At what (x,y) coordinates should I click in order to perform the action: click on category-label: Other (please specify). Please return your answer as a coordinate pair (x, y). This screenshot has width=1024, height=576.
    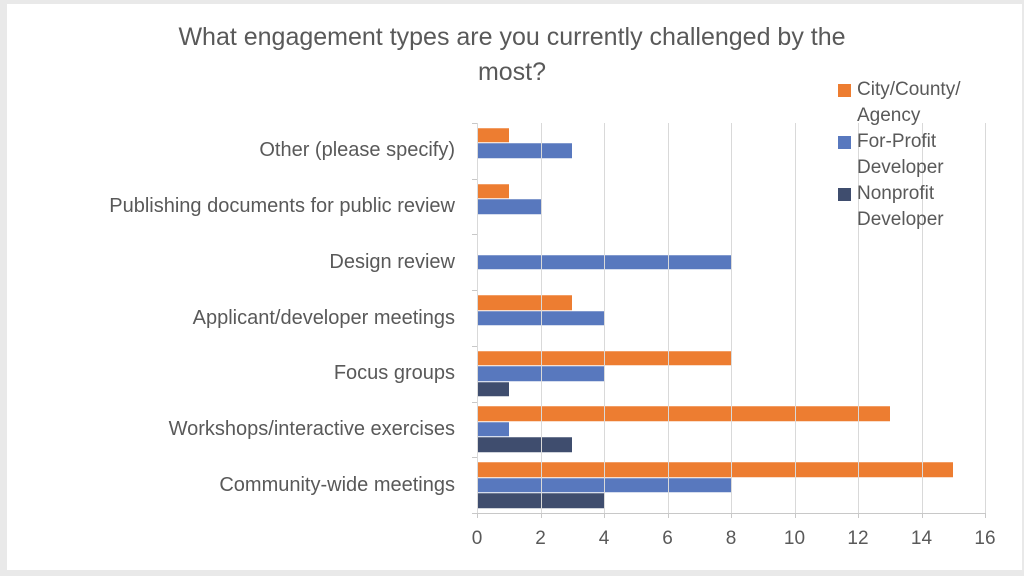
    Looking at the image, I should click on (357, 150).